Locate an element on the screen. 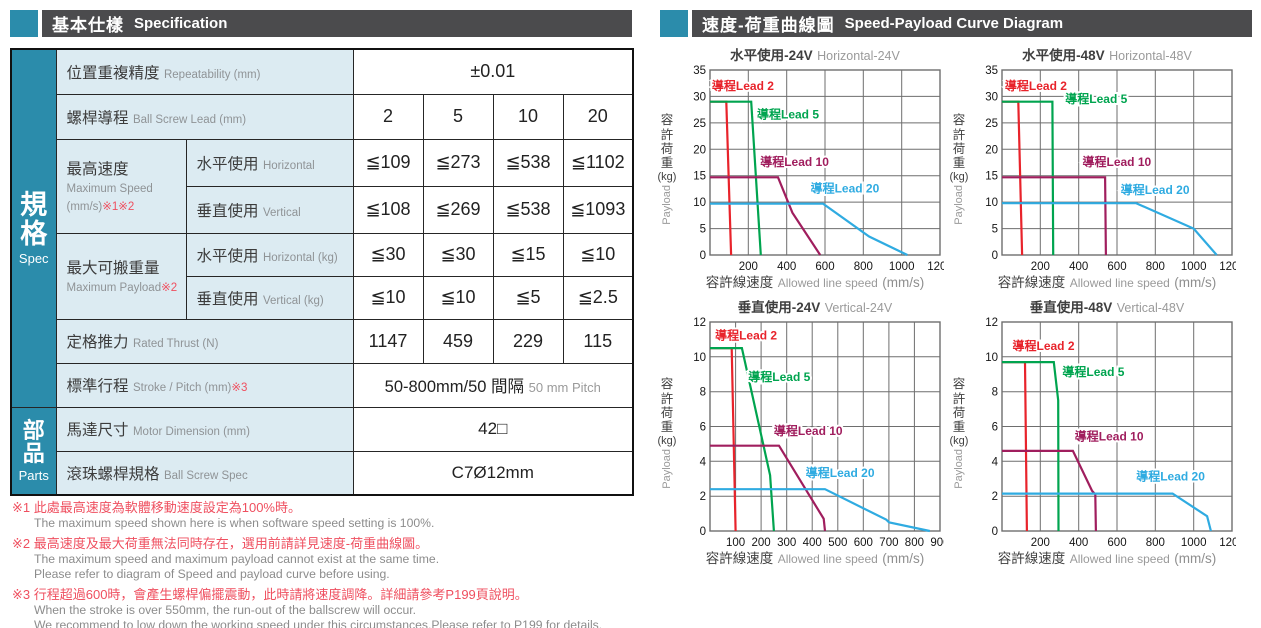  repeatability-value: ±0.01 is located at coordinates (493, 71).